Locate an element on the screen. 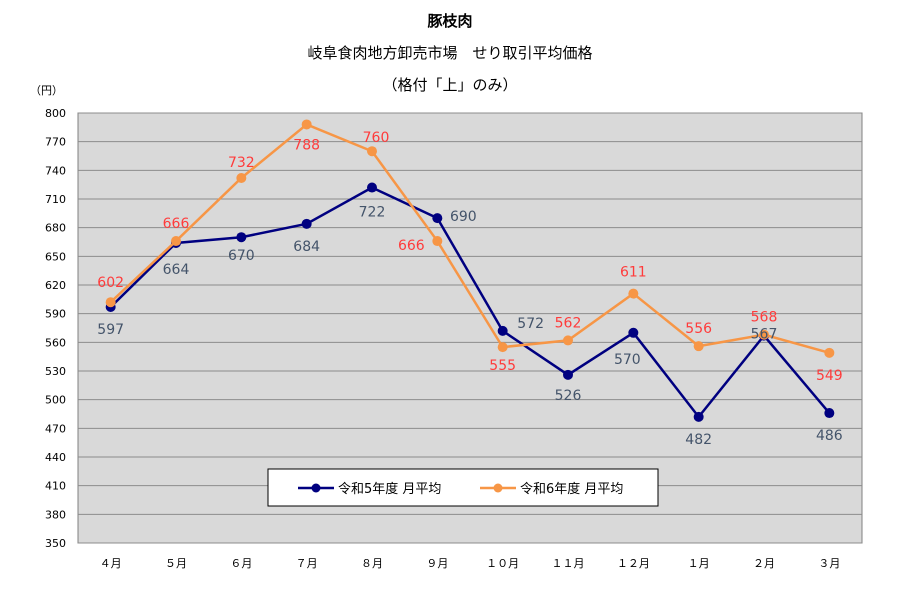 The width and height of the screenshot is (900, 600). data-label: 664 is located at coordinates (176, 270).